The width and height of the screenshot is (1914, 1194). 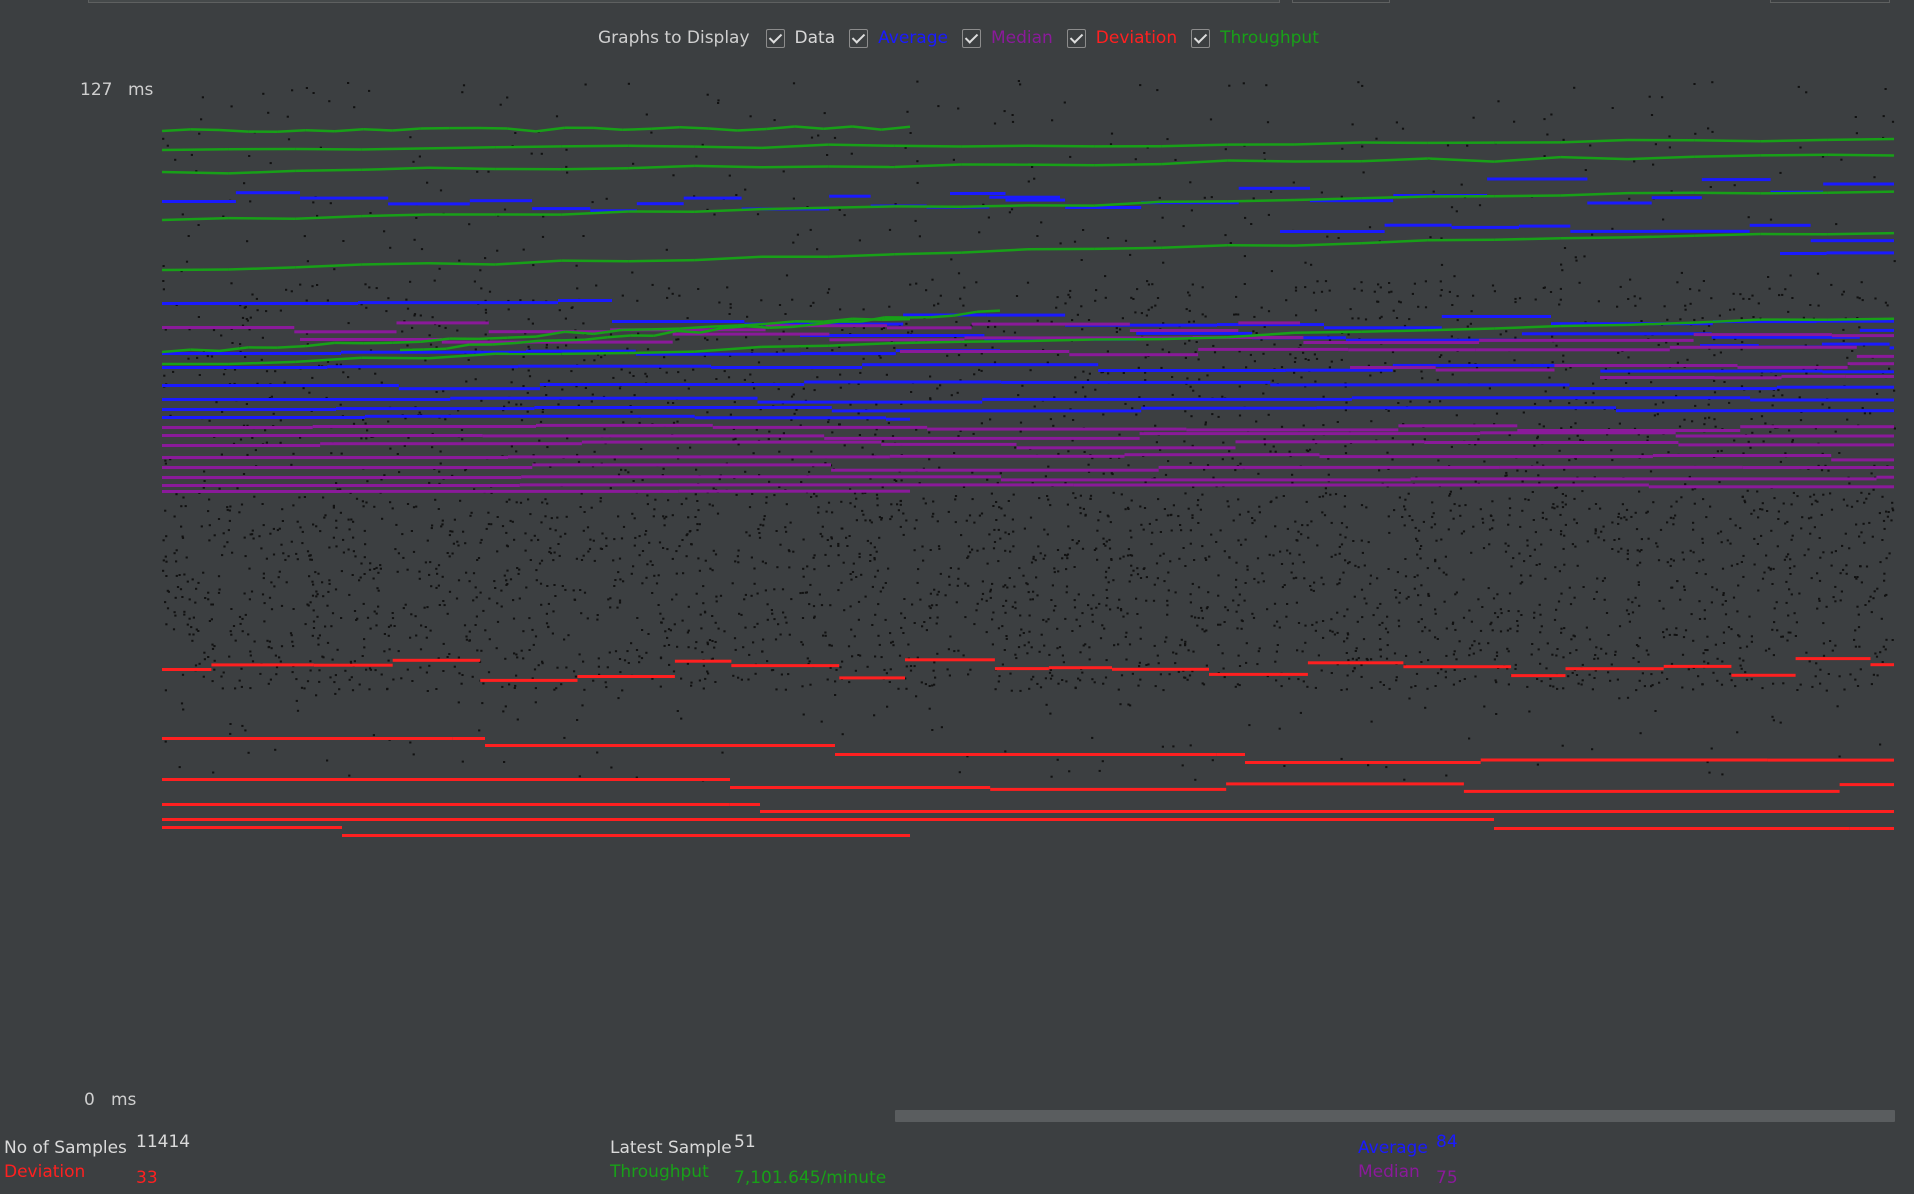 What do you see at coordinates (1341, 1) in the screenshot?
I see `top-button` at bounding box center [1341, 1].